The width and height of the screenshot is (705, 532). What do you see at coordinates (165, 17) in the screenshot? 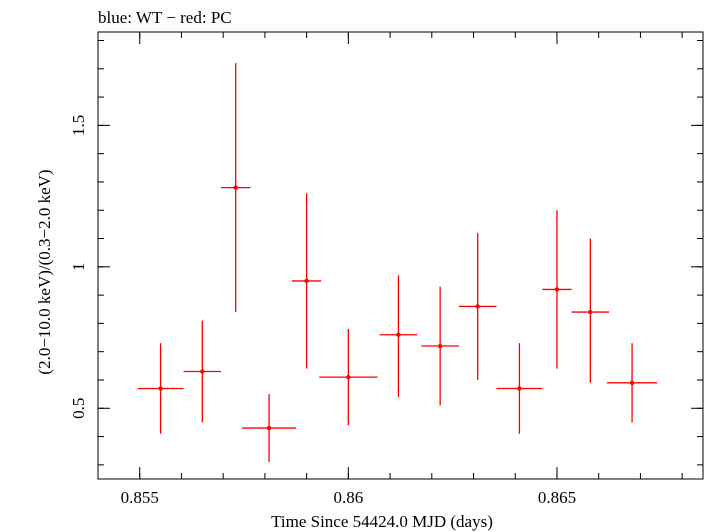
I see `chart-title: blue: WT − red: PC` at bounding box center [165, 17].